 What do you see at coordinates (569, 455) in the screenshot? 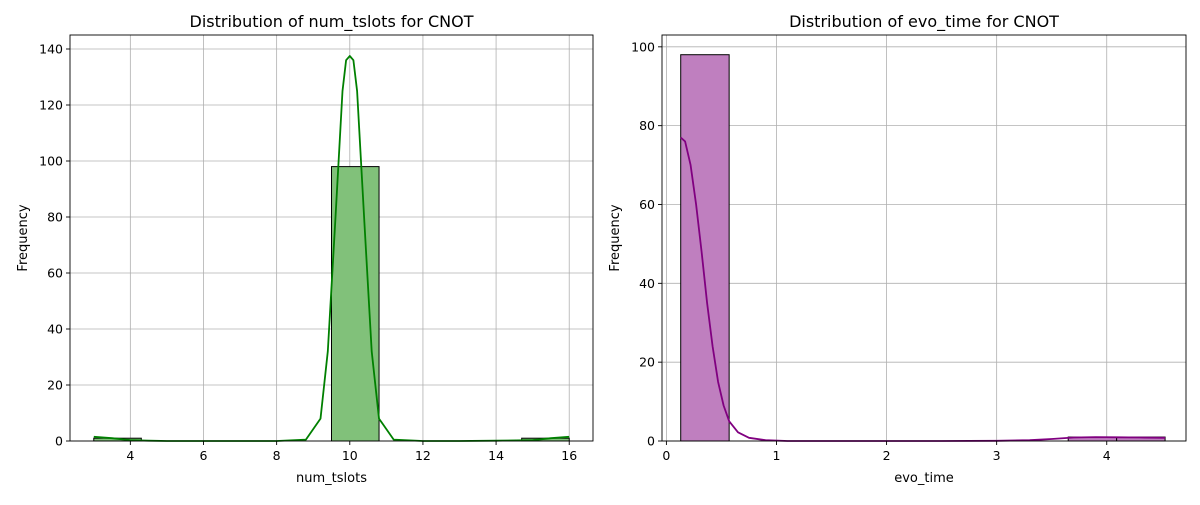
I see `x-tick-label: 16` at bounding box center [569, 455].